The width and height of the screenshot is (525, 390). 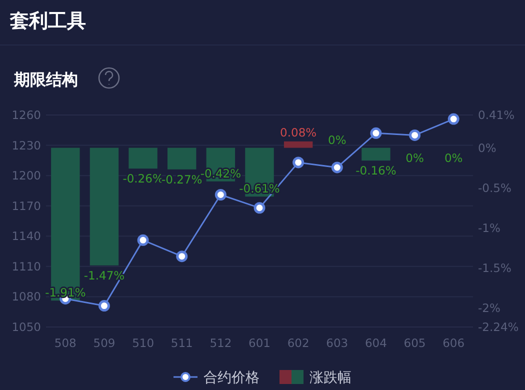 What do you see at coordinates (143, 179) in the screenshot?
I see `data-label: -0.26%` at bounding box center [143, 179].